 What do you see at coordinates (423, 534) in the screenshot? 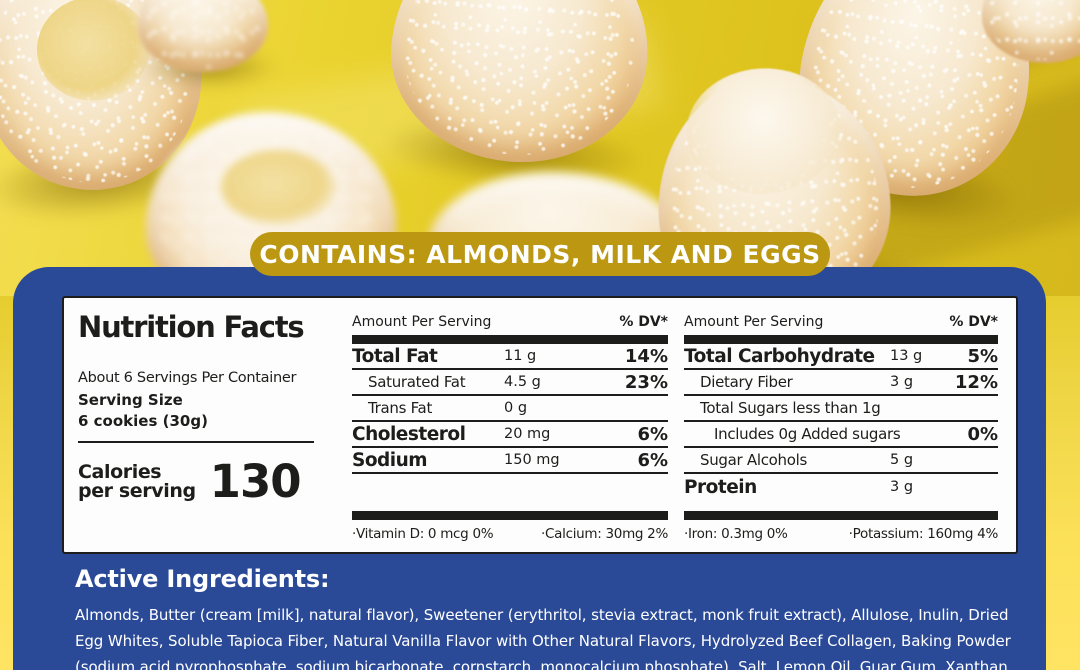
I see `micronutrient-footnote: ·Vitamin D: 0 mcg 0%` at bounding box center [423, 534].